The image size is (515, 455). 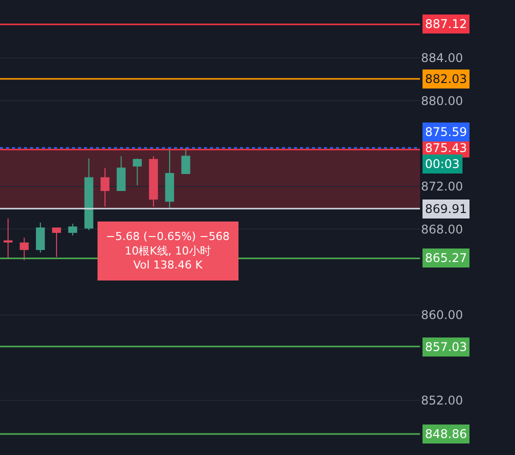 What do you see at coordinates (442, 186) in the screenshot?
I see `y-tick-label: 872.00` at bounding box center [442, 186].